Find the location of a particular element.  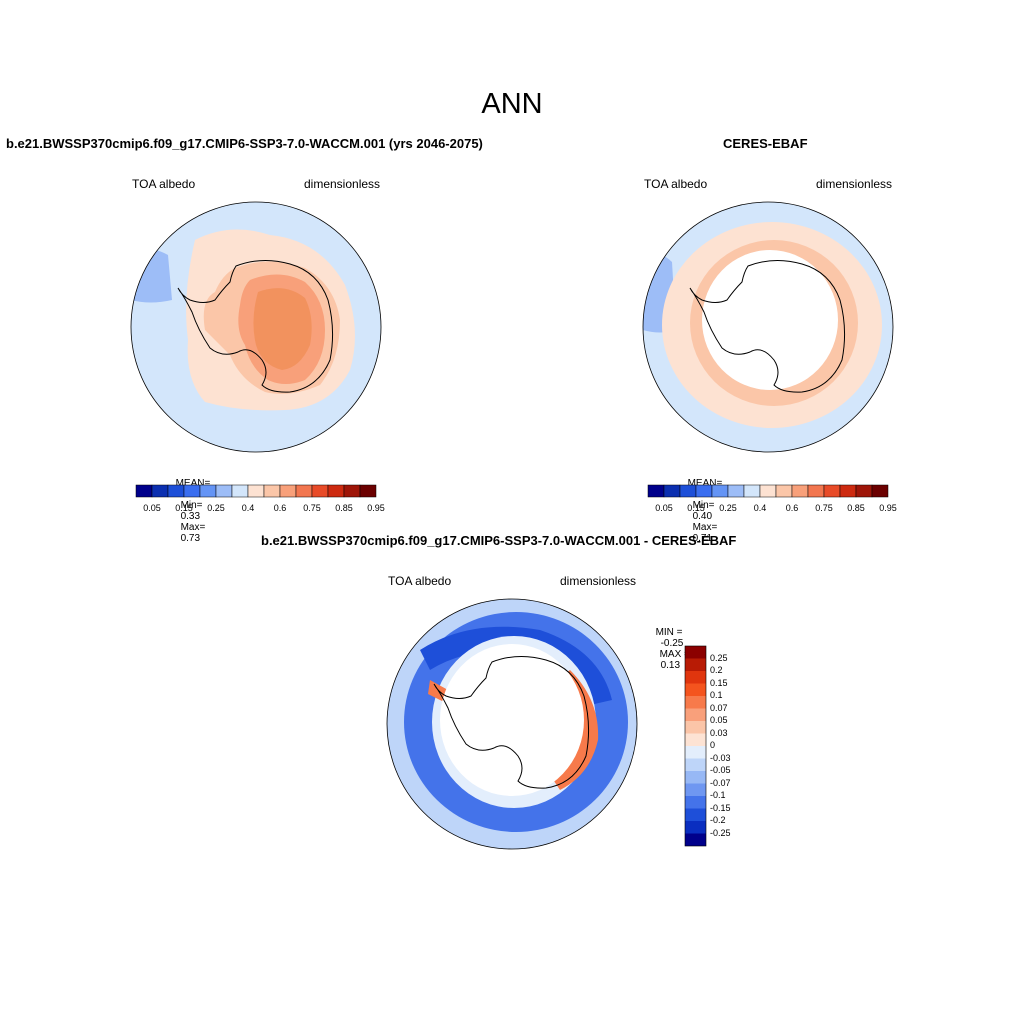

colorbar-tick-label: 0 is located at coordinates (713, 745).